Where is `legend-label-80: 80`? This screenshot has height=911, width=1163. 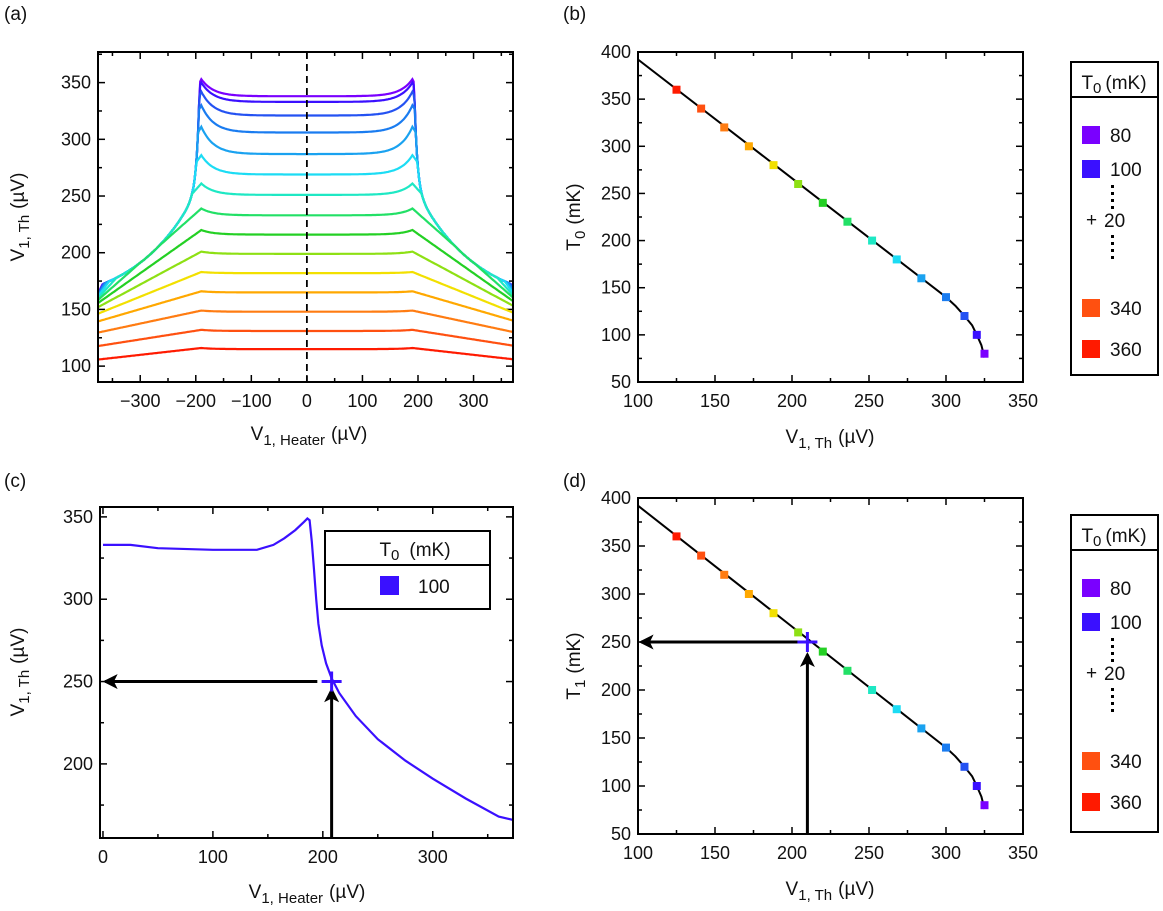 legend-label-80: 80 is located at coordinates (1120, 136).